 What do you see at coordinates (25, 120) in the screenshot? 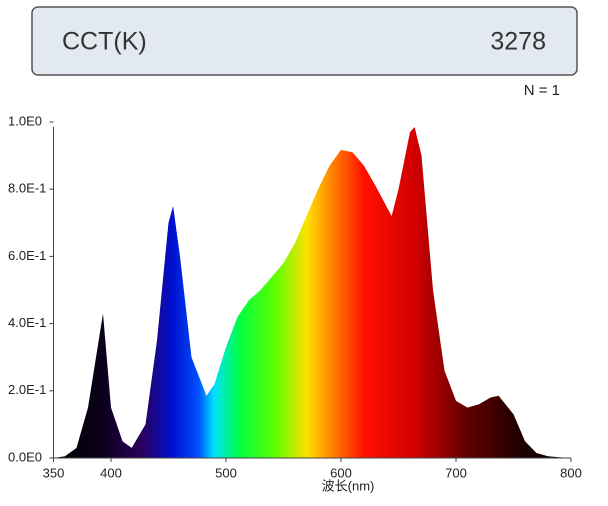
I see `y-tick-label: 1.0E0` at bounding box center [25, 120].